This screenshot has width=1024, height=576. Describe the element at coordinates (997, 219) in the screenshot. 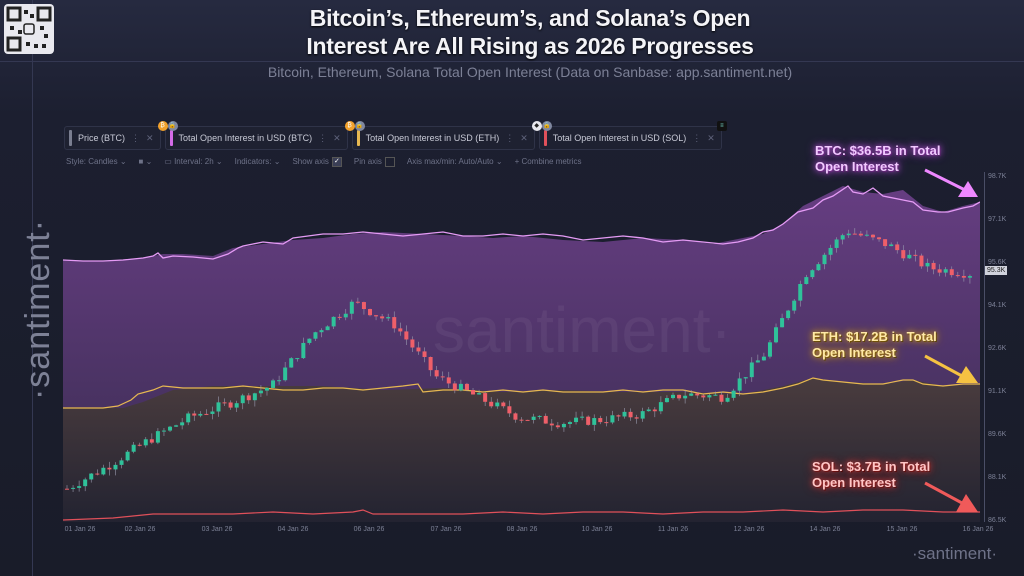

I see `y-tick: 97.1K` at that location.